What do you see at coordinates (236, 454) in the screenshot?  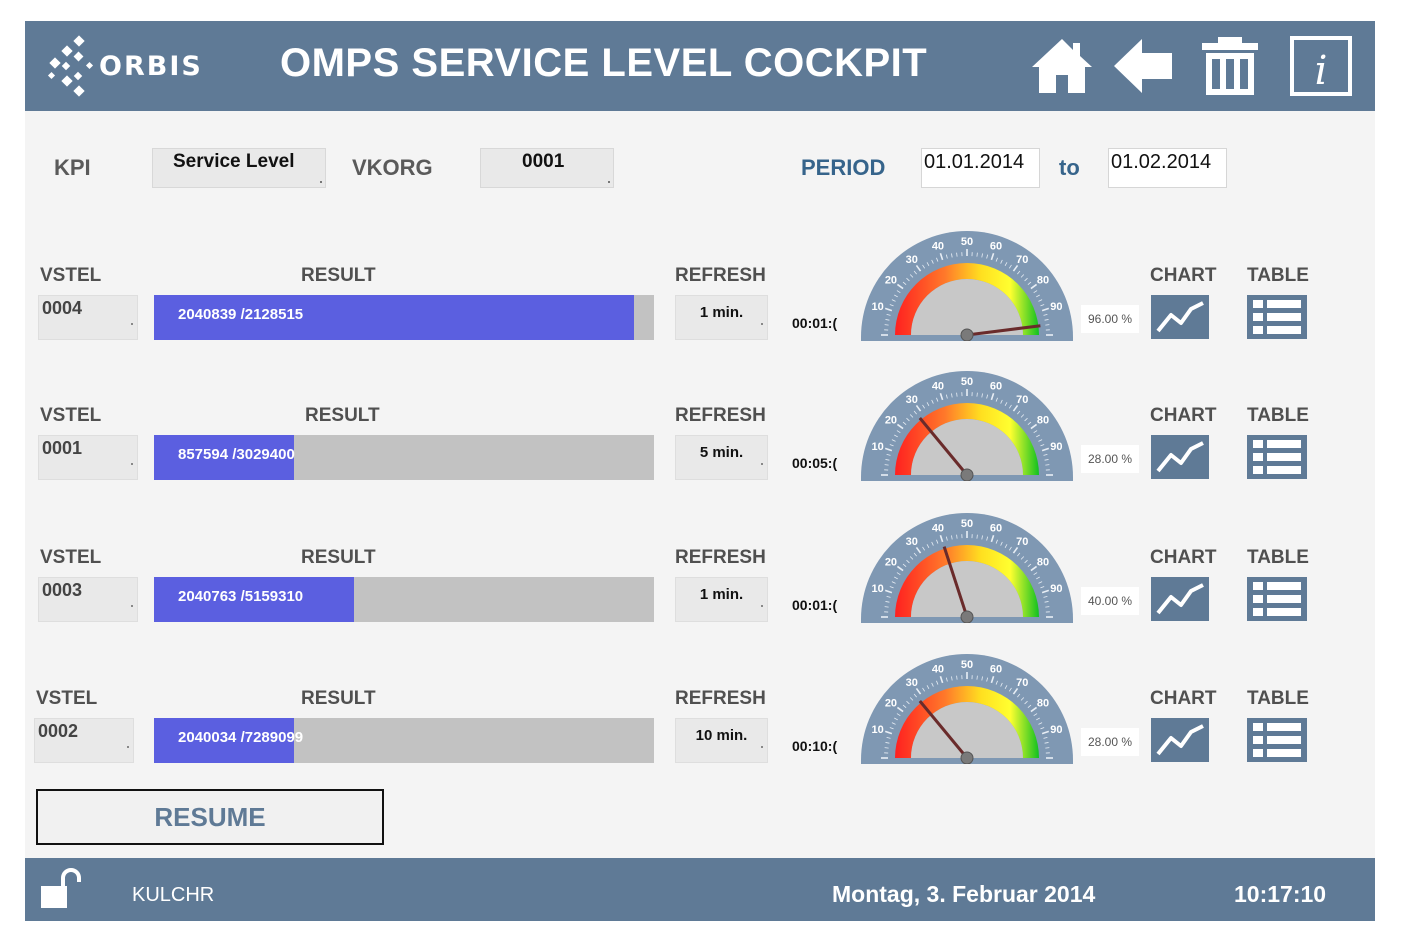 I see `result-value: 857594 /3029400` at bounding box center [236, 454].